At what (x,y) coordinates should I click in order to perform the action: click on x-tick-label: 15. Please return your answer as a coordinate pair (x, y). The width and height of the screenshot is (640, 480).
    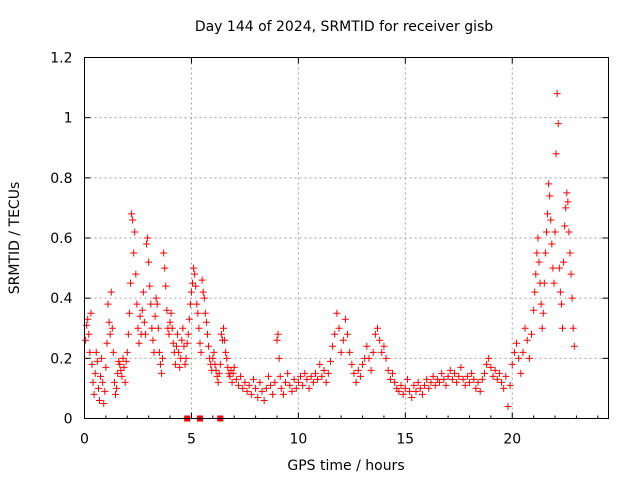
    Looking at the image, I should click on (405, 440).